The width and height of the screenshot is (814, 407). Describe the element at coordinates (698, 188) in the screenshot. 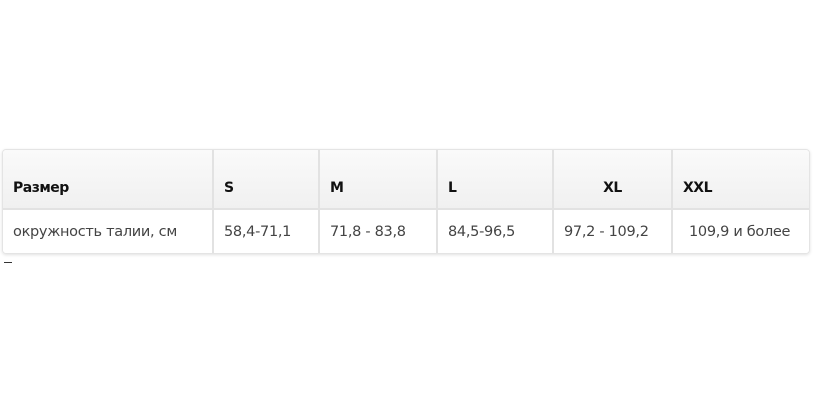

I see `header-xxl: XXL` at that location.